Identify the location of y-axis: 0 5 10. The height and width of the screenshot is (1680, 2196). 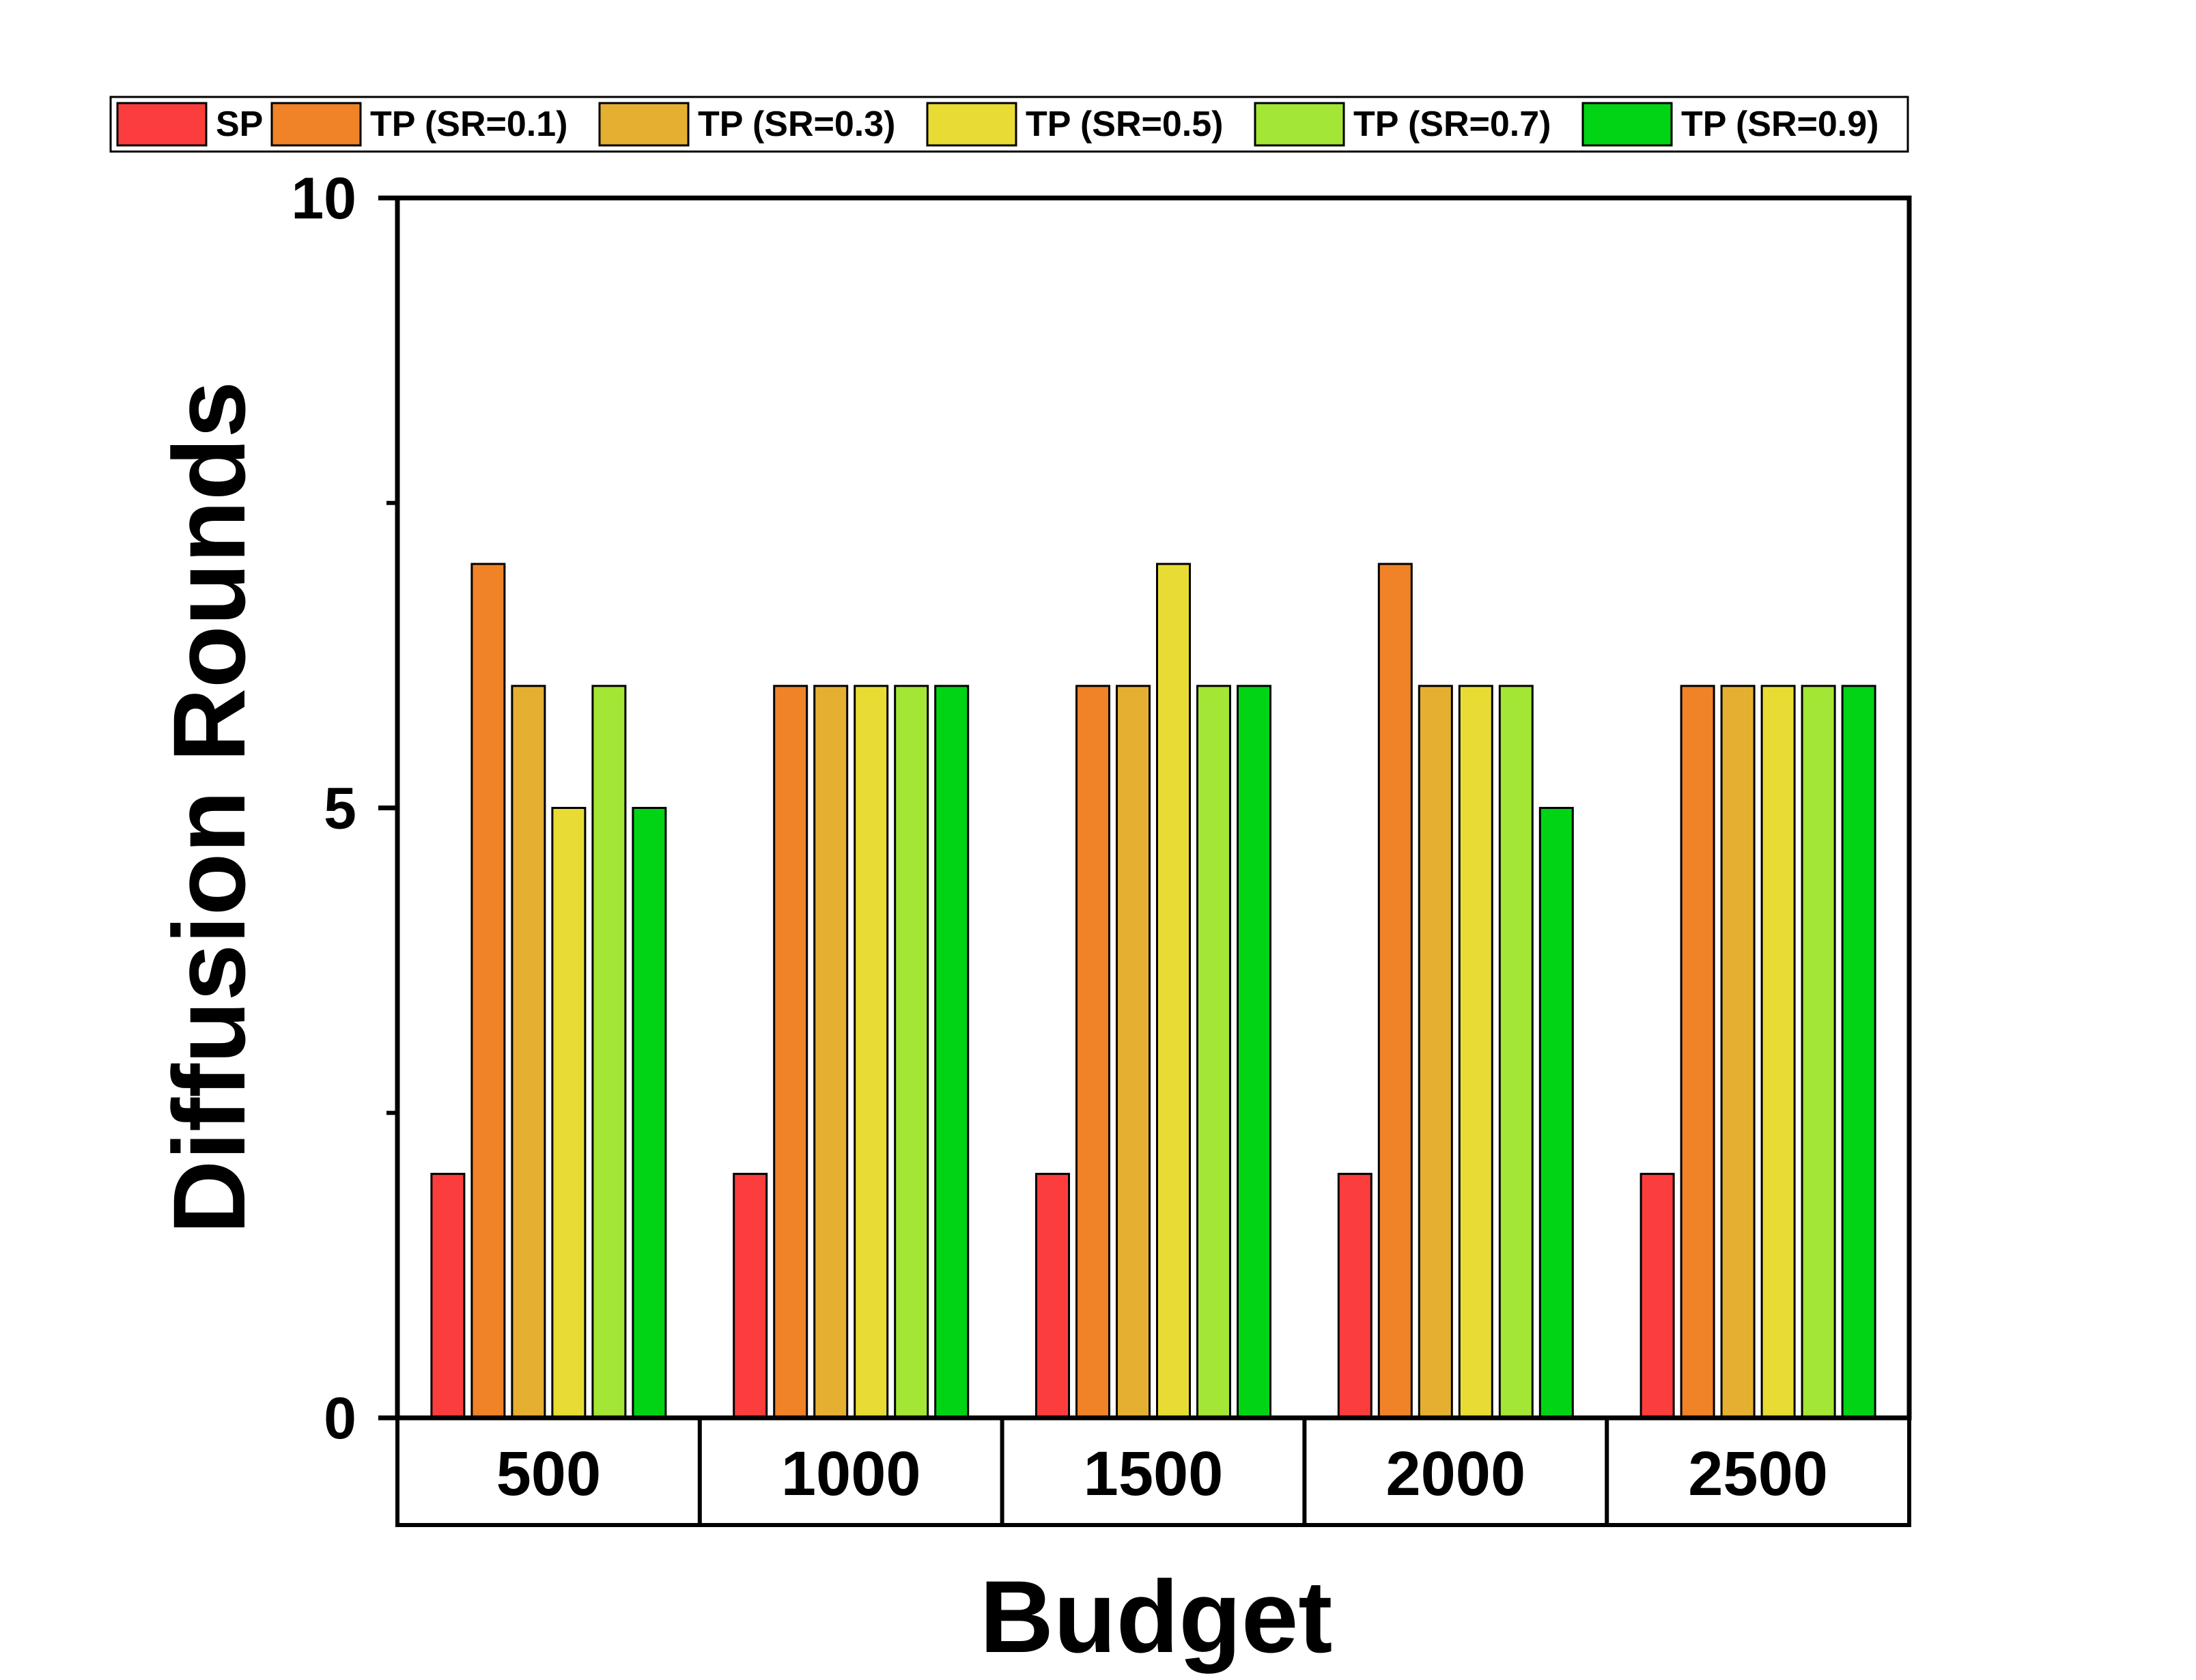
(344, 808).